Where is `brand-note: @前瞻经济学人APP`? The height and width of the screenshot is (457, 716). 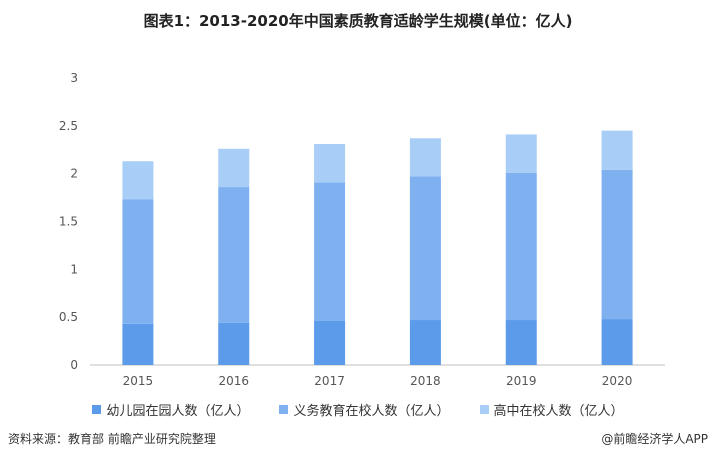 brand-note: @前瞻经济学人APP is located at coordinates (654, 439).